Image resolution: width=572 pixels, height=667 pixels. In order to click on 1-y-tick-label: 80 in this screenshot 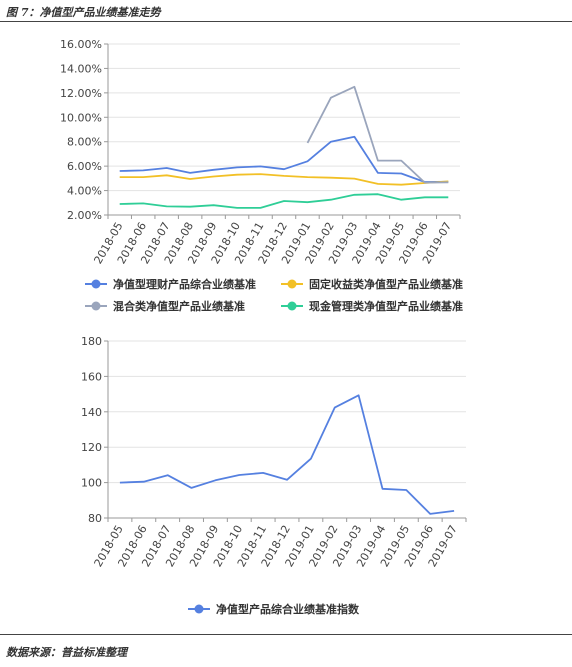, I will do `click(95, 518)`.